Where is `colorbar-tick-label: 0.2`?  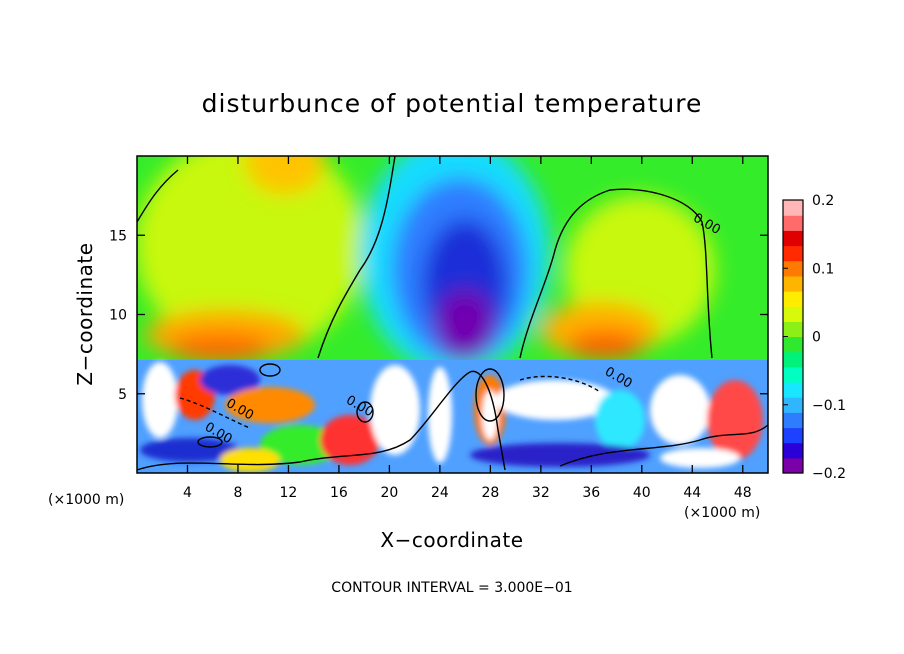 colorbar-tick-label: 0.2 is located at coordinates (823, 201).